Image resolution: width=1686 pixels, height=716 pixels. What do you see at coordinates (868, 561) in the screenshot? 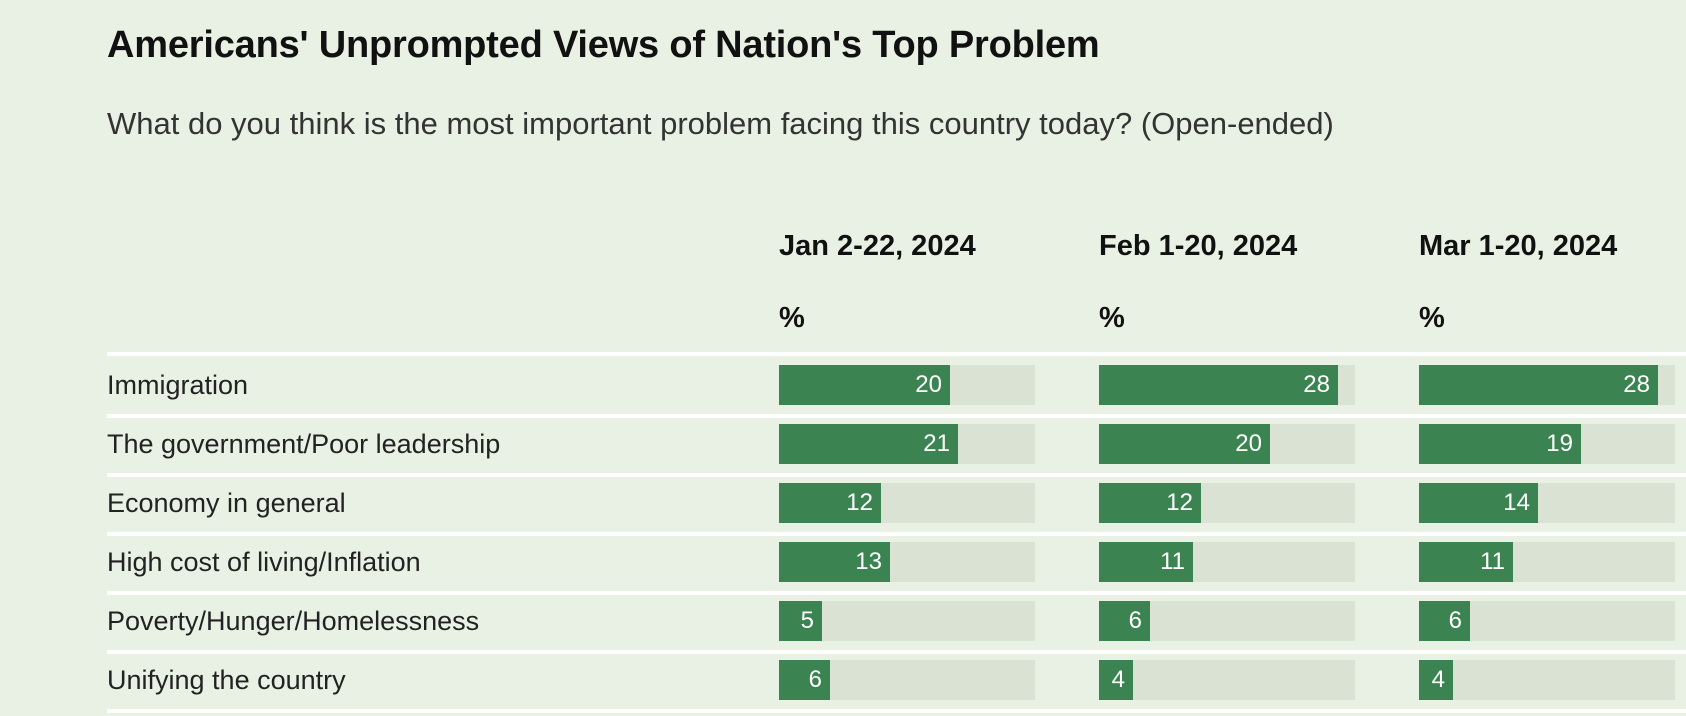
I see `bar-value-label: 13` at bounding box center [868, 561].